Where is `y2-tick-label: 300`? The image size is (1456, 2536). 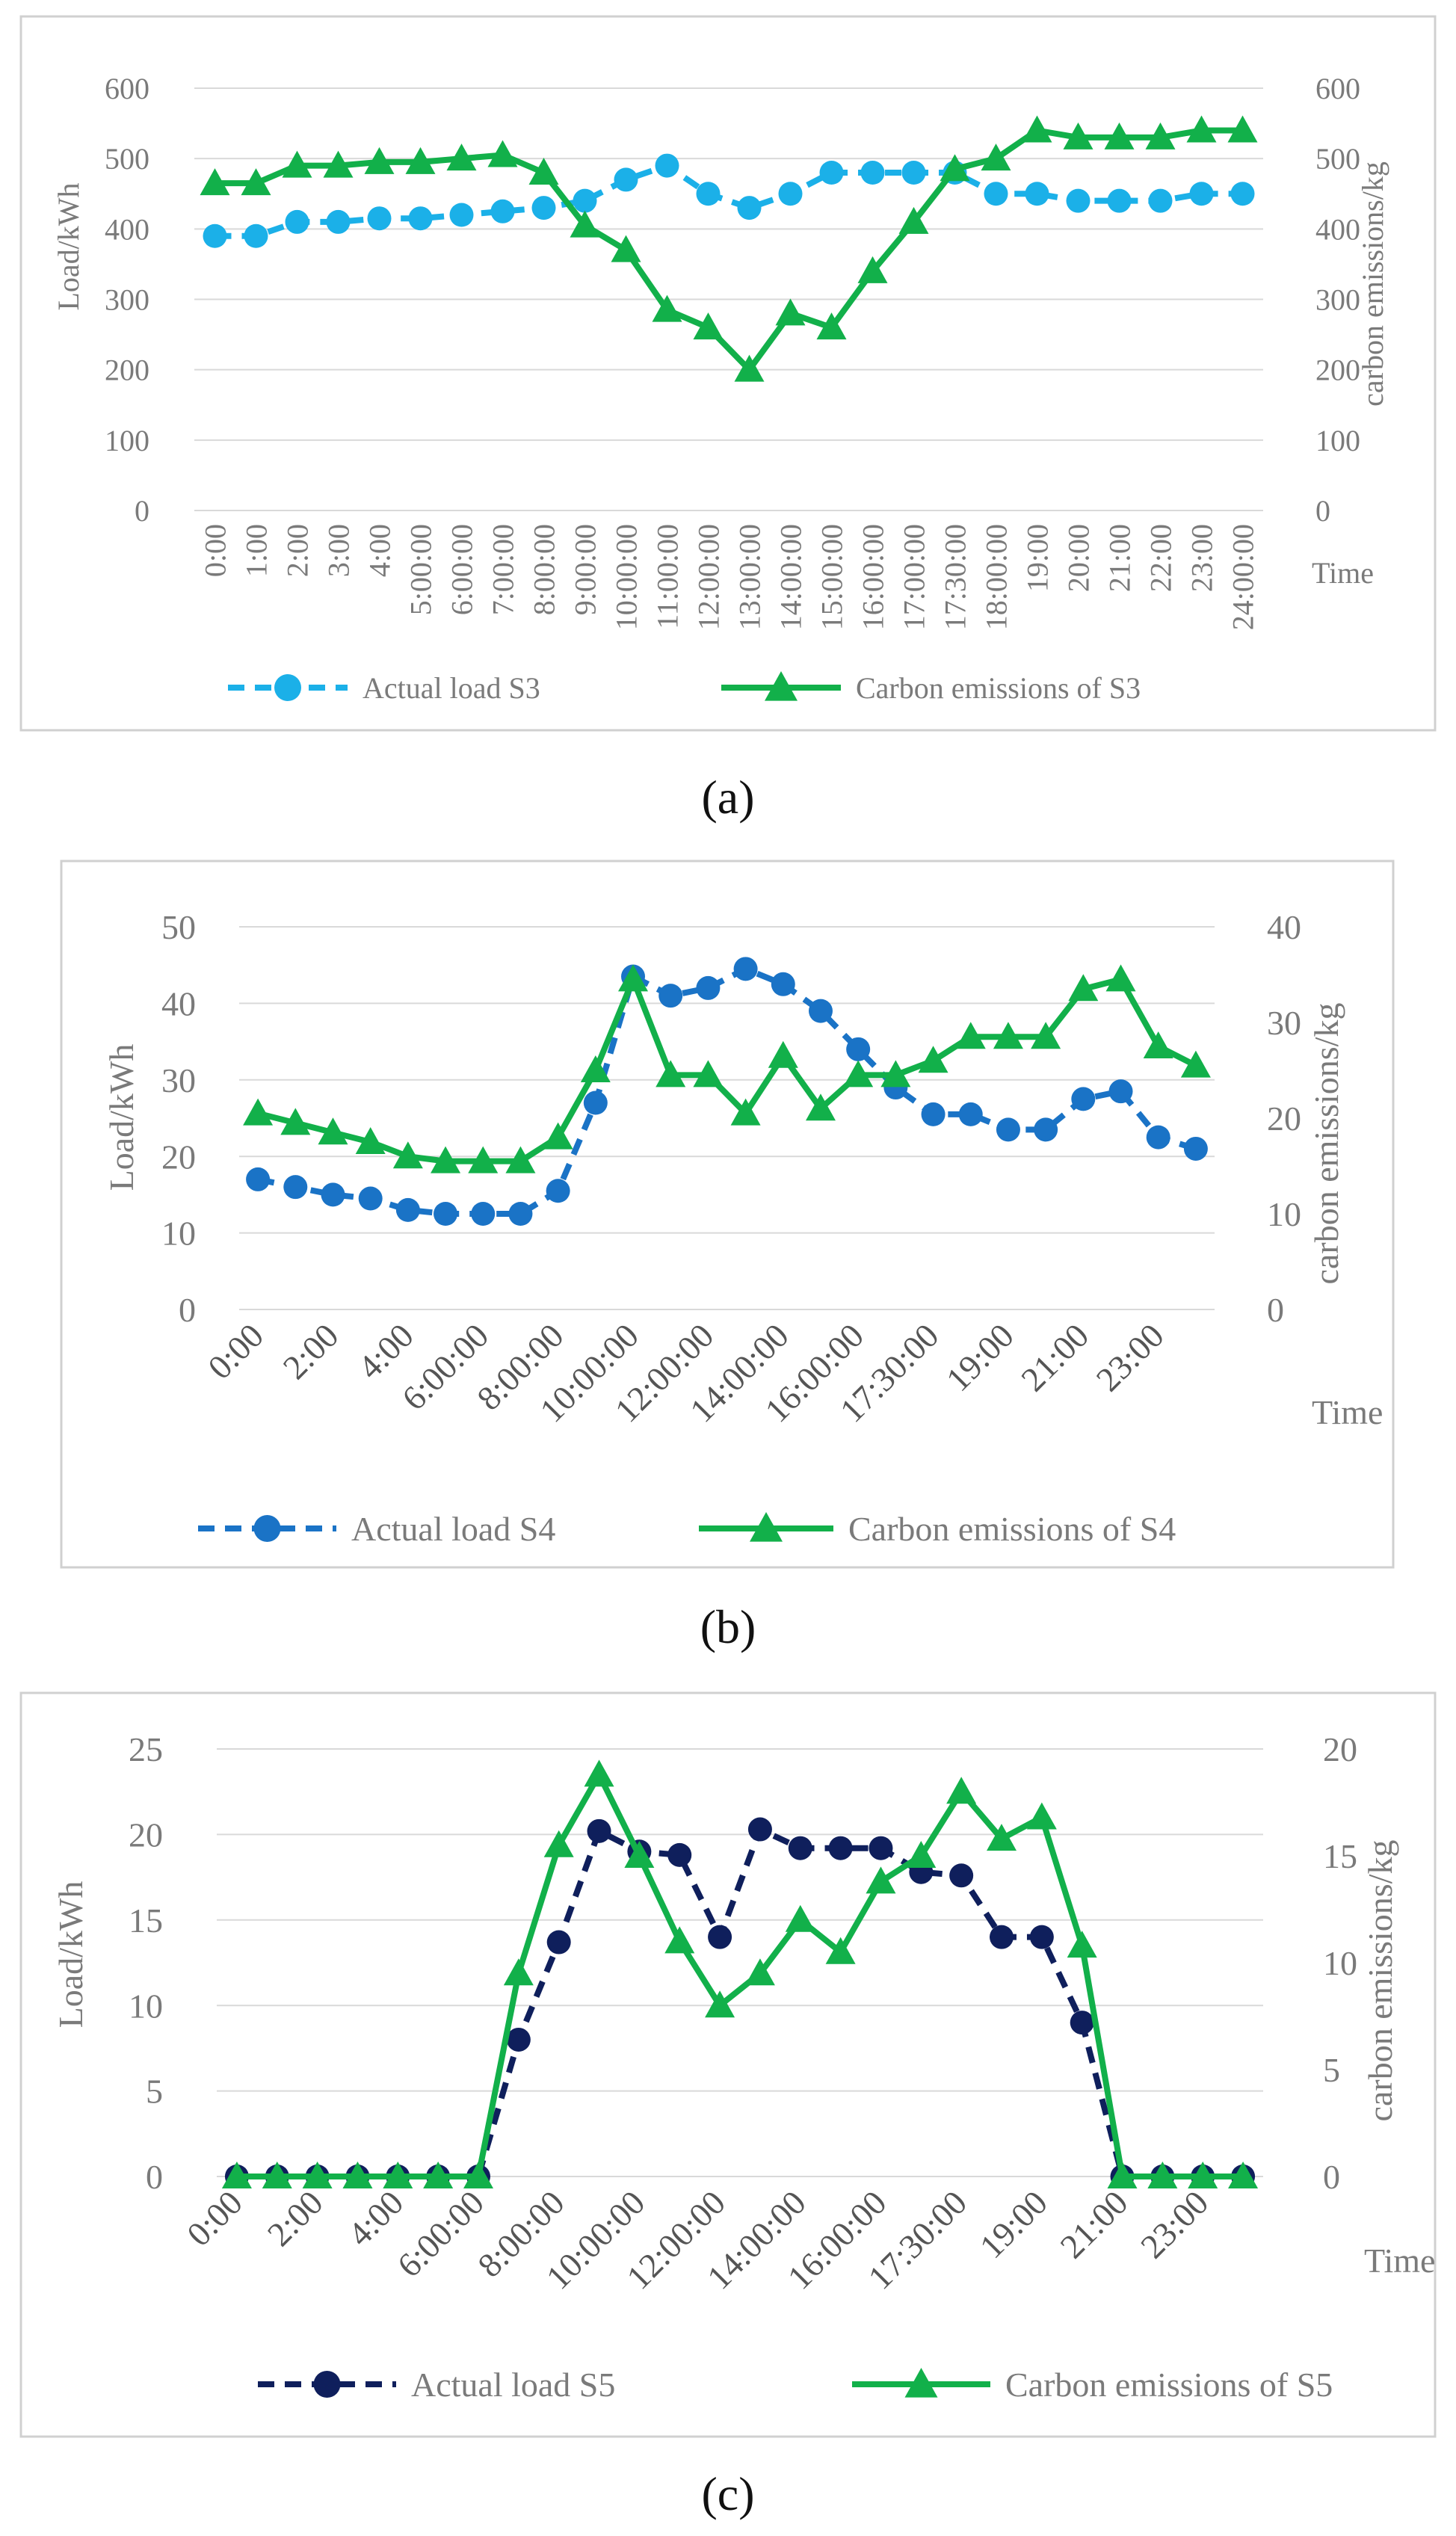 y2-tick-label: 300 is located at coordinates (1337, 300).